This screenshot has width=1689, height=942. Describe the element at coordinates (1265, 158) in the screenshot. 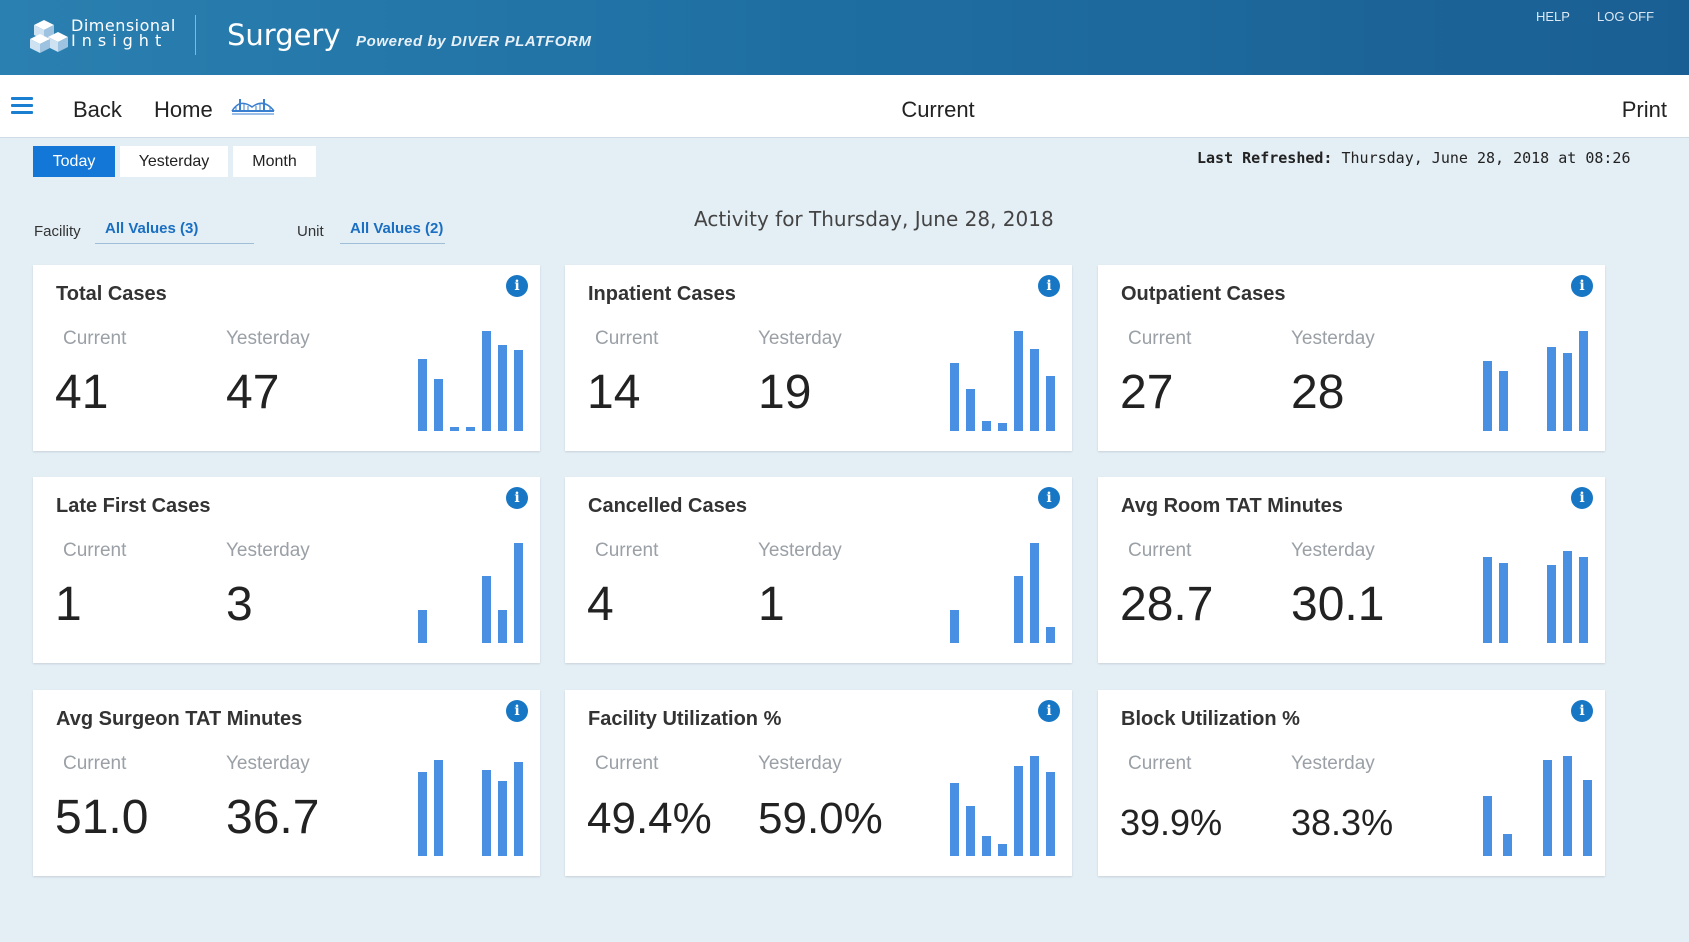

I see `last-refreshed-label: Last Refreshed:` at that location.